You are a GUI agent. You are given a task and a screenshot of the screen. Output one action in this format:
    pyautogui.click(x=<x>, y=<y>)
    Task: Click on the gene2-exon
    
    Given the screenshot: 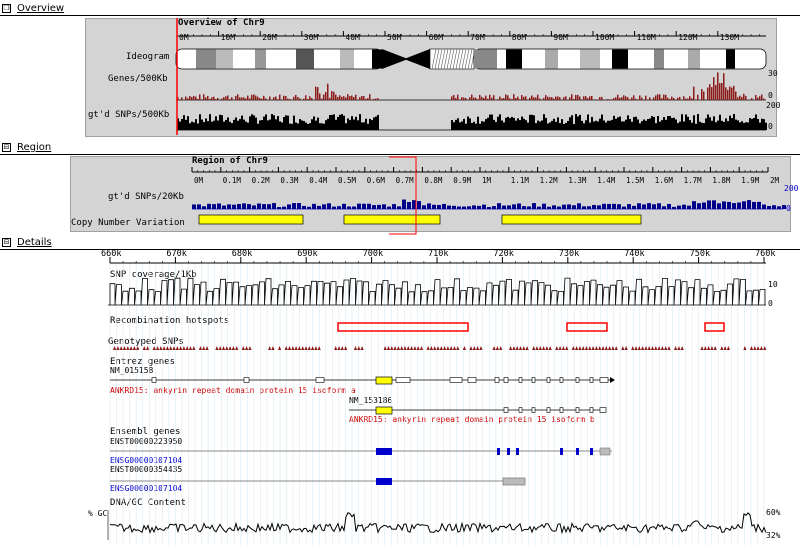 What is the action you would take?
    pyautogui.click(x=548, y=410)
    